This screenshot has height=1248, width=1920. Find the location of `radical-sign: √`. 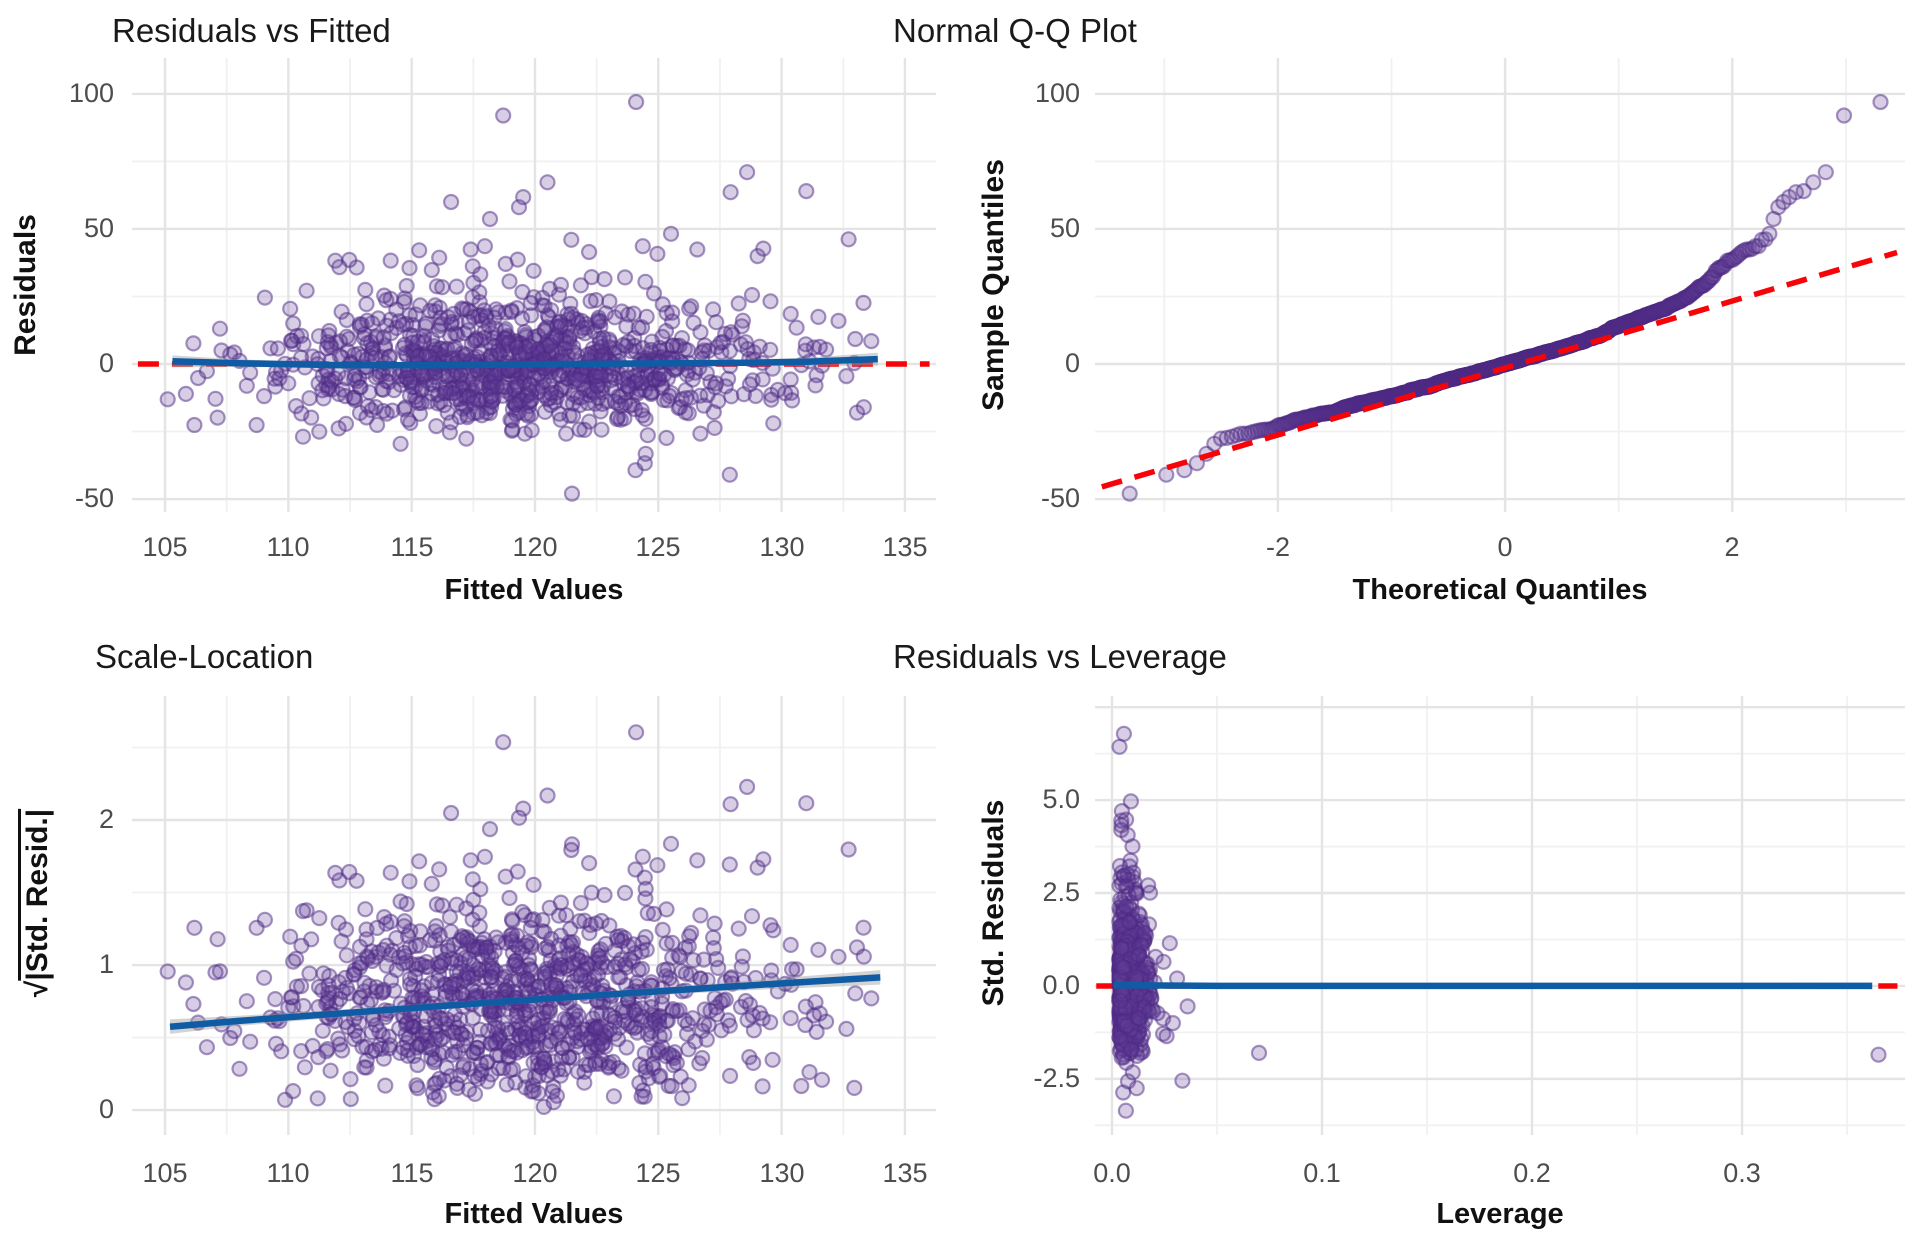

radical-sign: √ is located at coordinates (37, 989).